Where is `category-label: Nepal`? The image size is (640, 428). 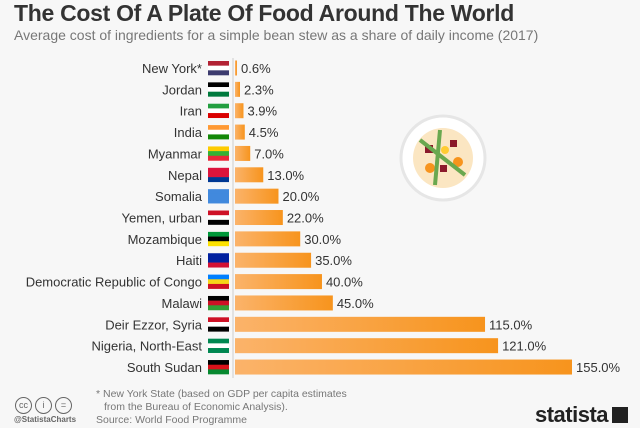 category-label: Nepal is located at coordinates (185, 175).